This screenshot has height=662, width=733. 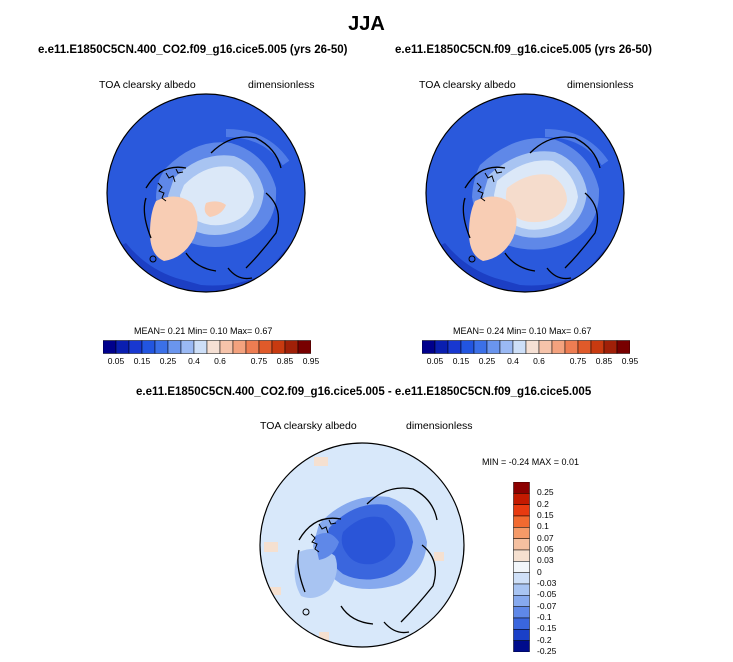 What do you see at coordinates (547, 594) in the screenshot?
I see `colorbar-tick-label: -0.05` at bounding box center [547, 594].